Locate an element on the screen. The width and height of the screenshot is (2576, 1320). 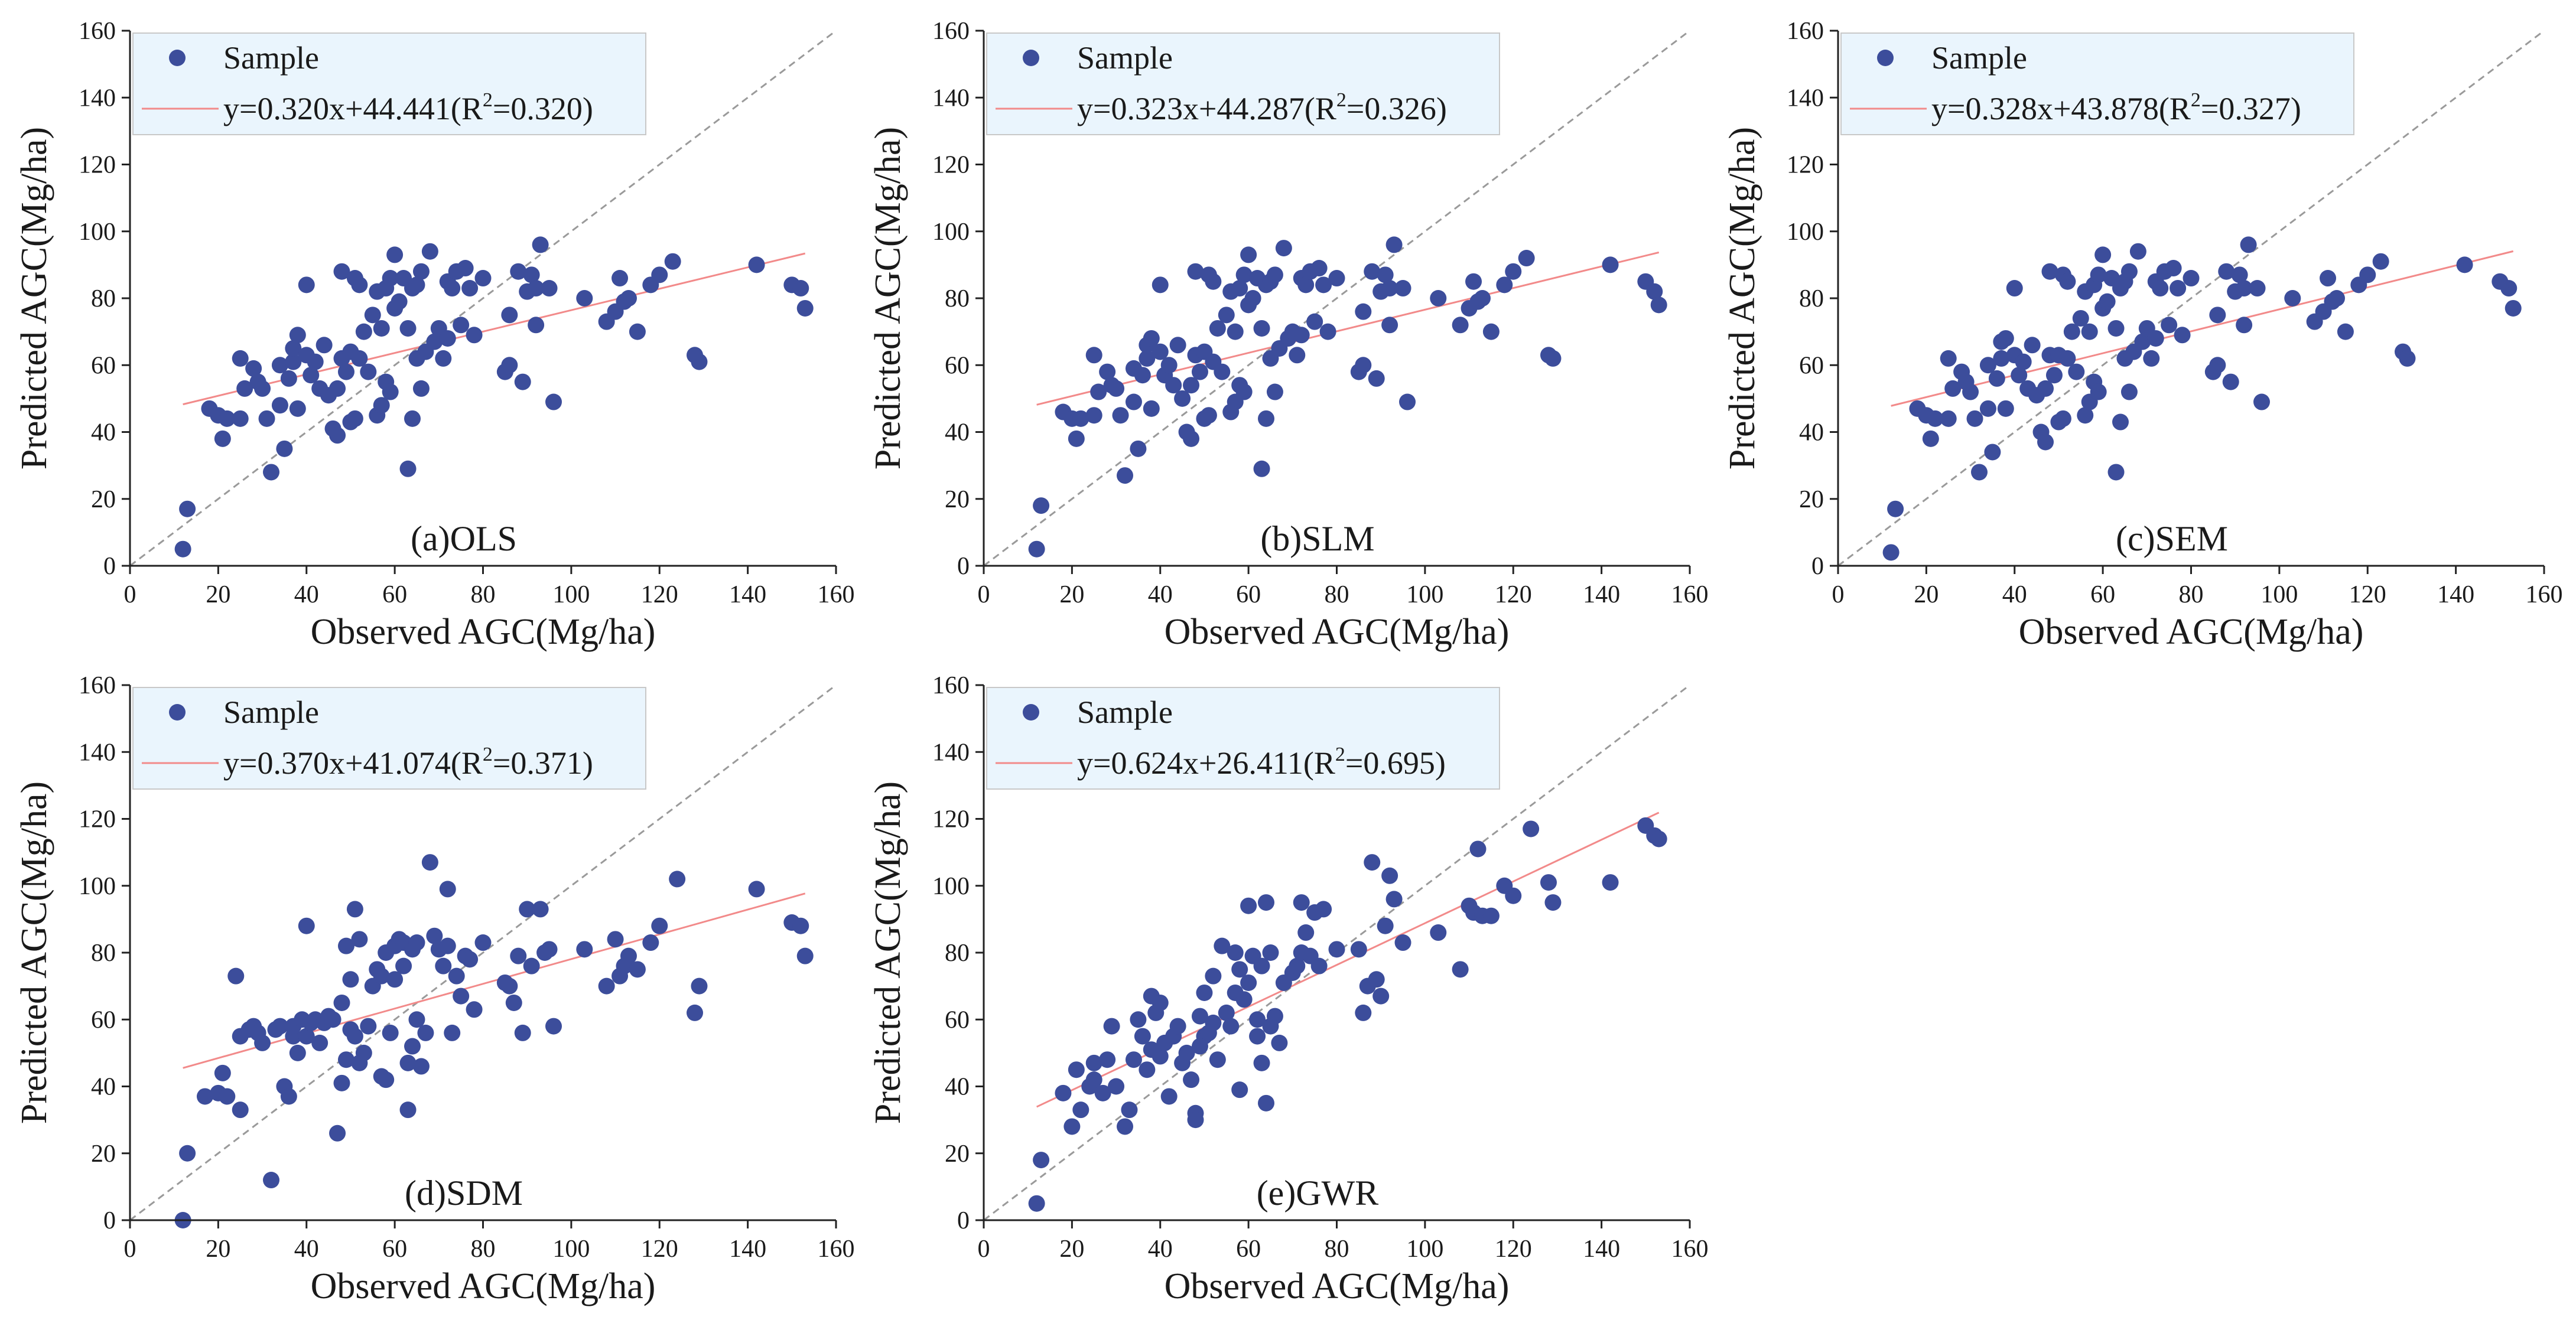
legend-sample-label: Sample is located at coordinates (271, 713).